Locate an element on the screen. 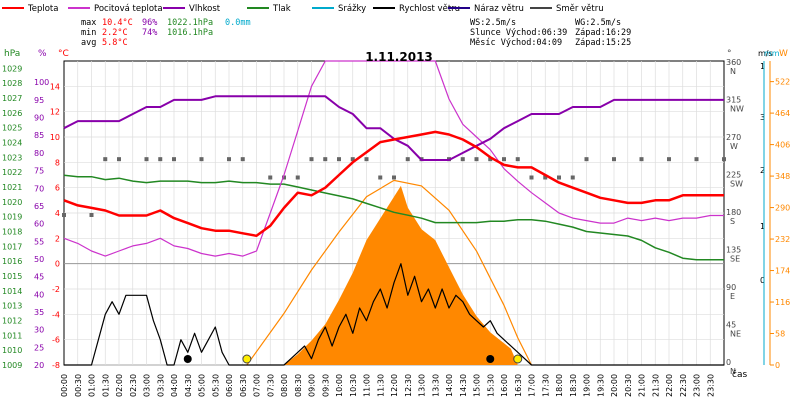  x-tick-label: 01:00 is located at coordinates (92, 385).